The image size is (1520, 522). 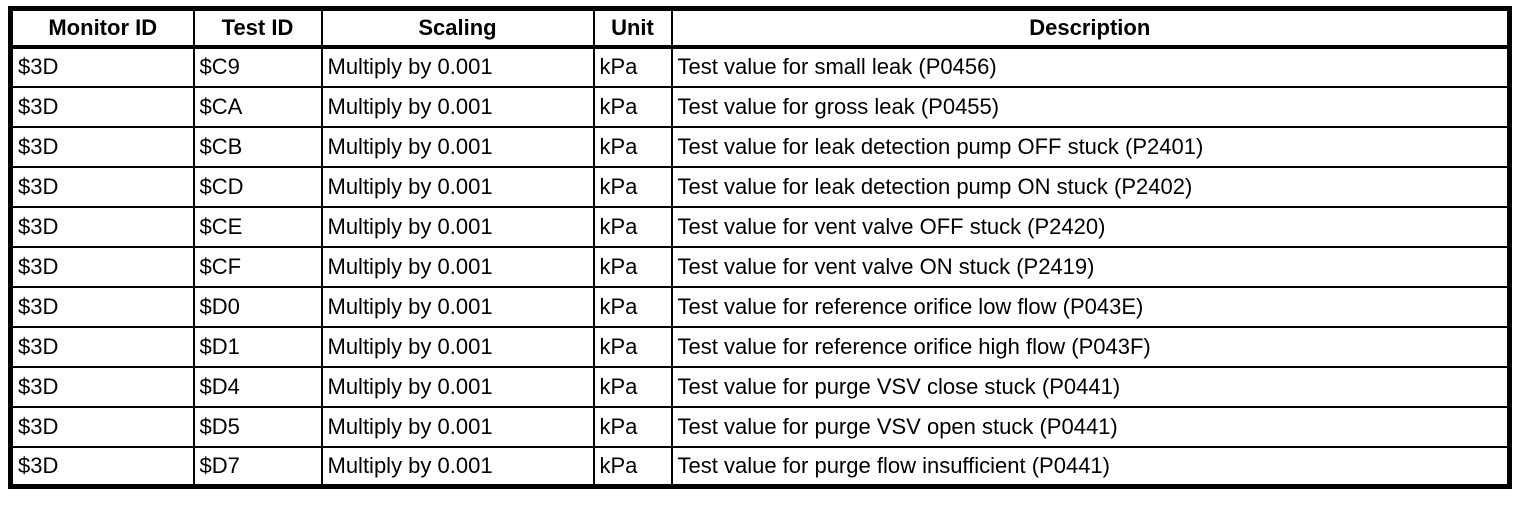 What do you see at coordinates (257, 346) in the screenshot?
I see `test-id-cell: $D1` at bounding box center [257, 346].